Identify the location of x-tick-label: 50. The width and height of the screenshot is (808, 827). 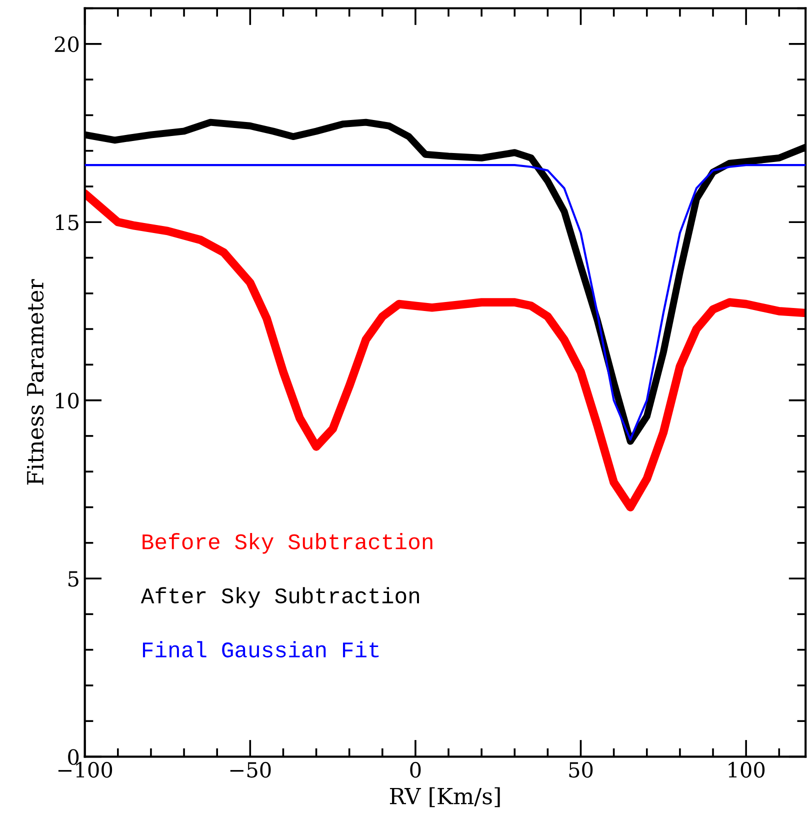
(581, 770).